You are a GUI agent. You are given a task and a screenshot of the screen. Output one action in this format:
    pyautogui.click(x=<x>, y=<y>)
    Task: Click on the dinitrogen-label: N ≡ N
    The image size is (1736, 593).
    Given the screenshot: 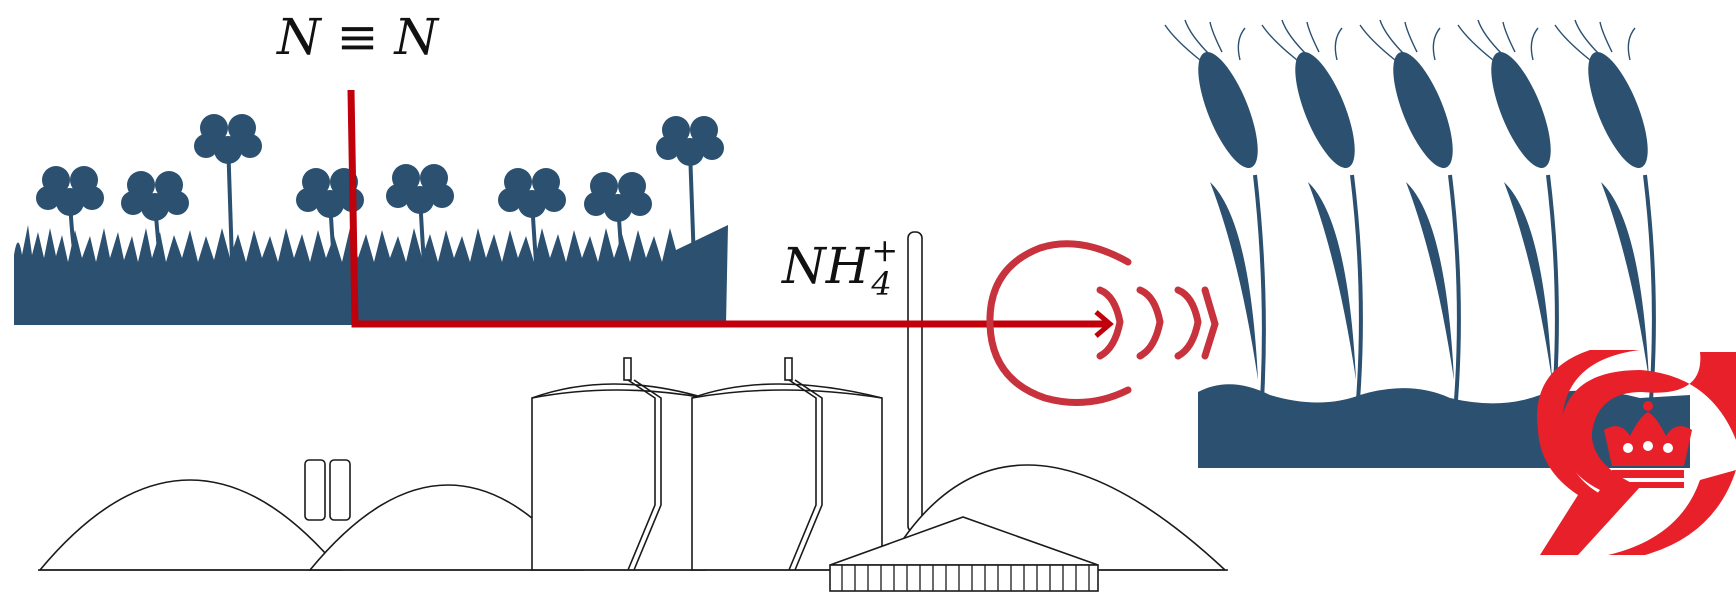 What is the action you would take?
    pyautogui.click(x=357, y=37)
    